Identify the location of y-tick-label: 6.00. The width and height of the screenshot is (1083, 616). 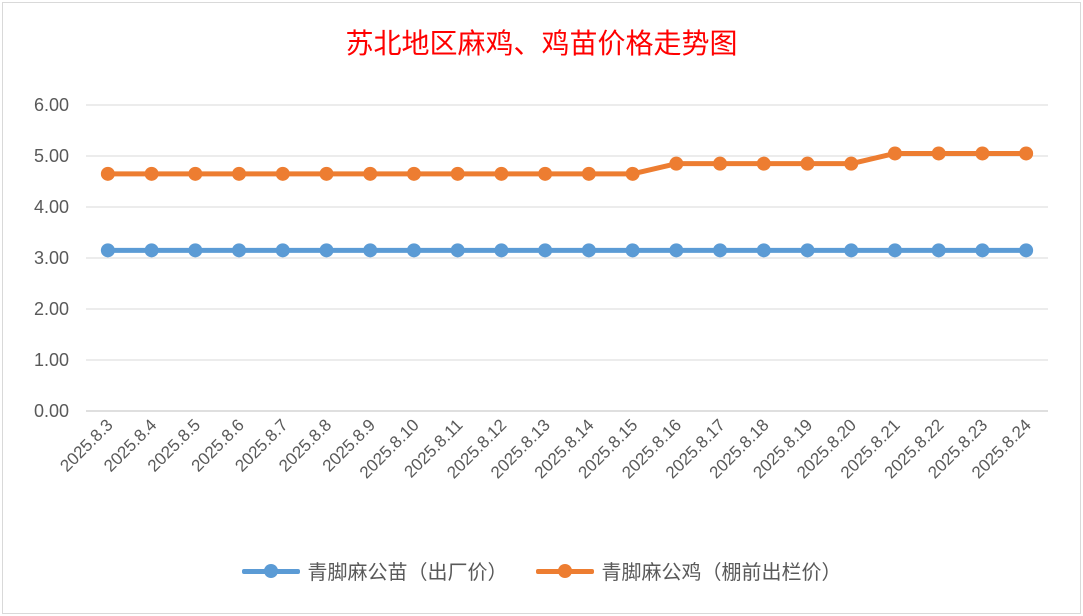
(51, 105).